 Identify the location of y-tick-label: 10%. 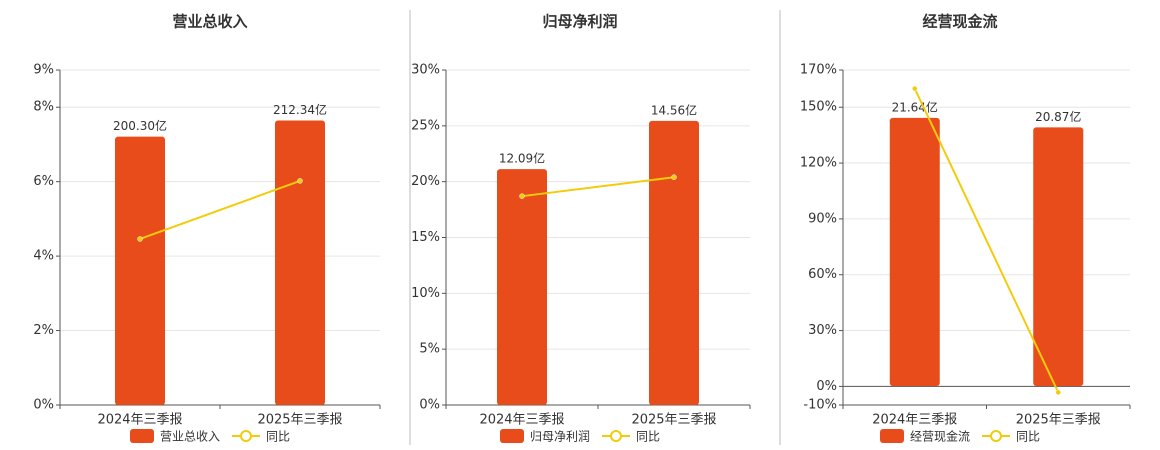
(425, 293).